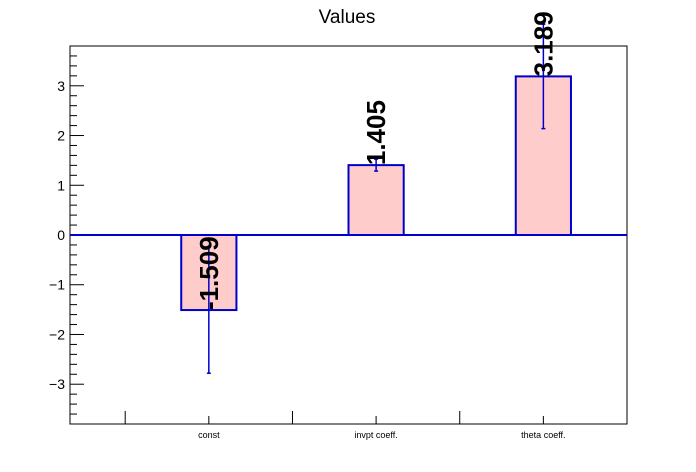 This screenshot has height=472, width=696. Describe the element at coordinates (375, 435) in the screenshot. I see `category-label: invpt coeff.` at that location.